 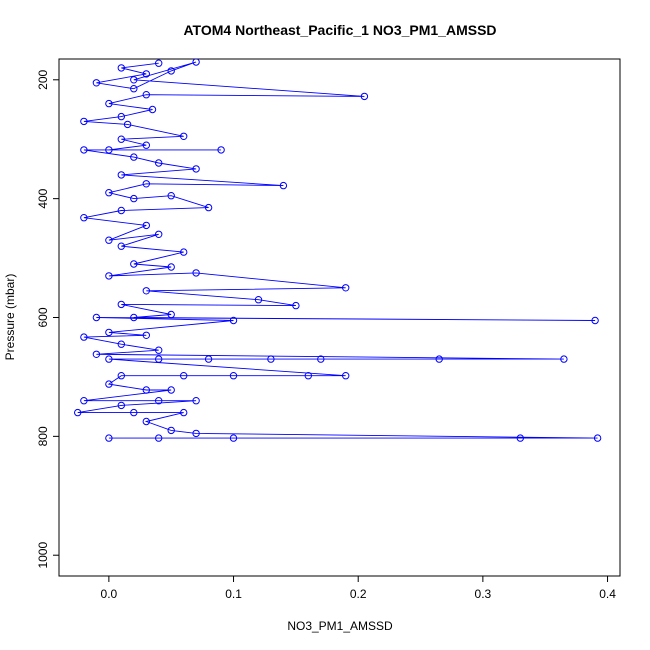 I want to click on y-tick-label: 200, so click(x=43, y=79).